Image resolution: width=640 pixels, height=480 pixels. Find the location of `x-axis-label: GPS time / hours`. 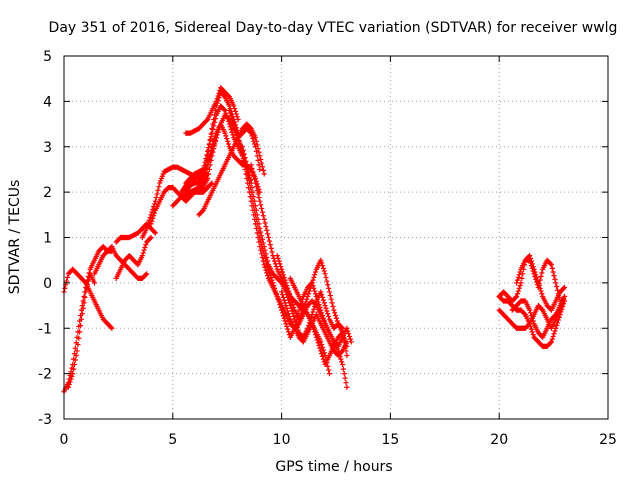

x-axis-label: GPS time / hours is located at coordinates (333, 467).